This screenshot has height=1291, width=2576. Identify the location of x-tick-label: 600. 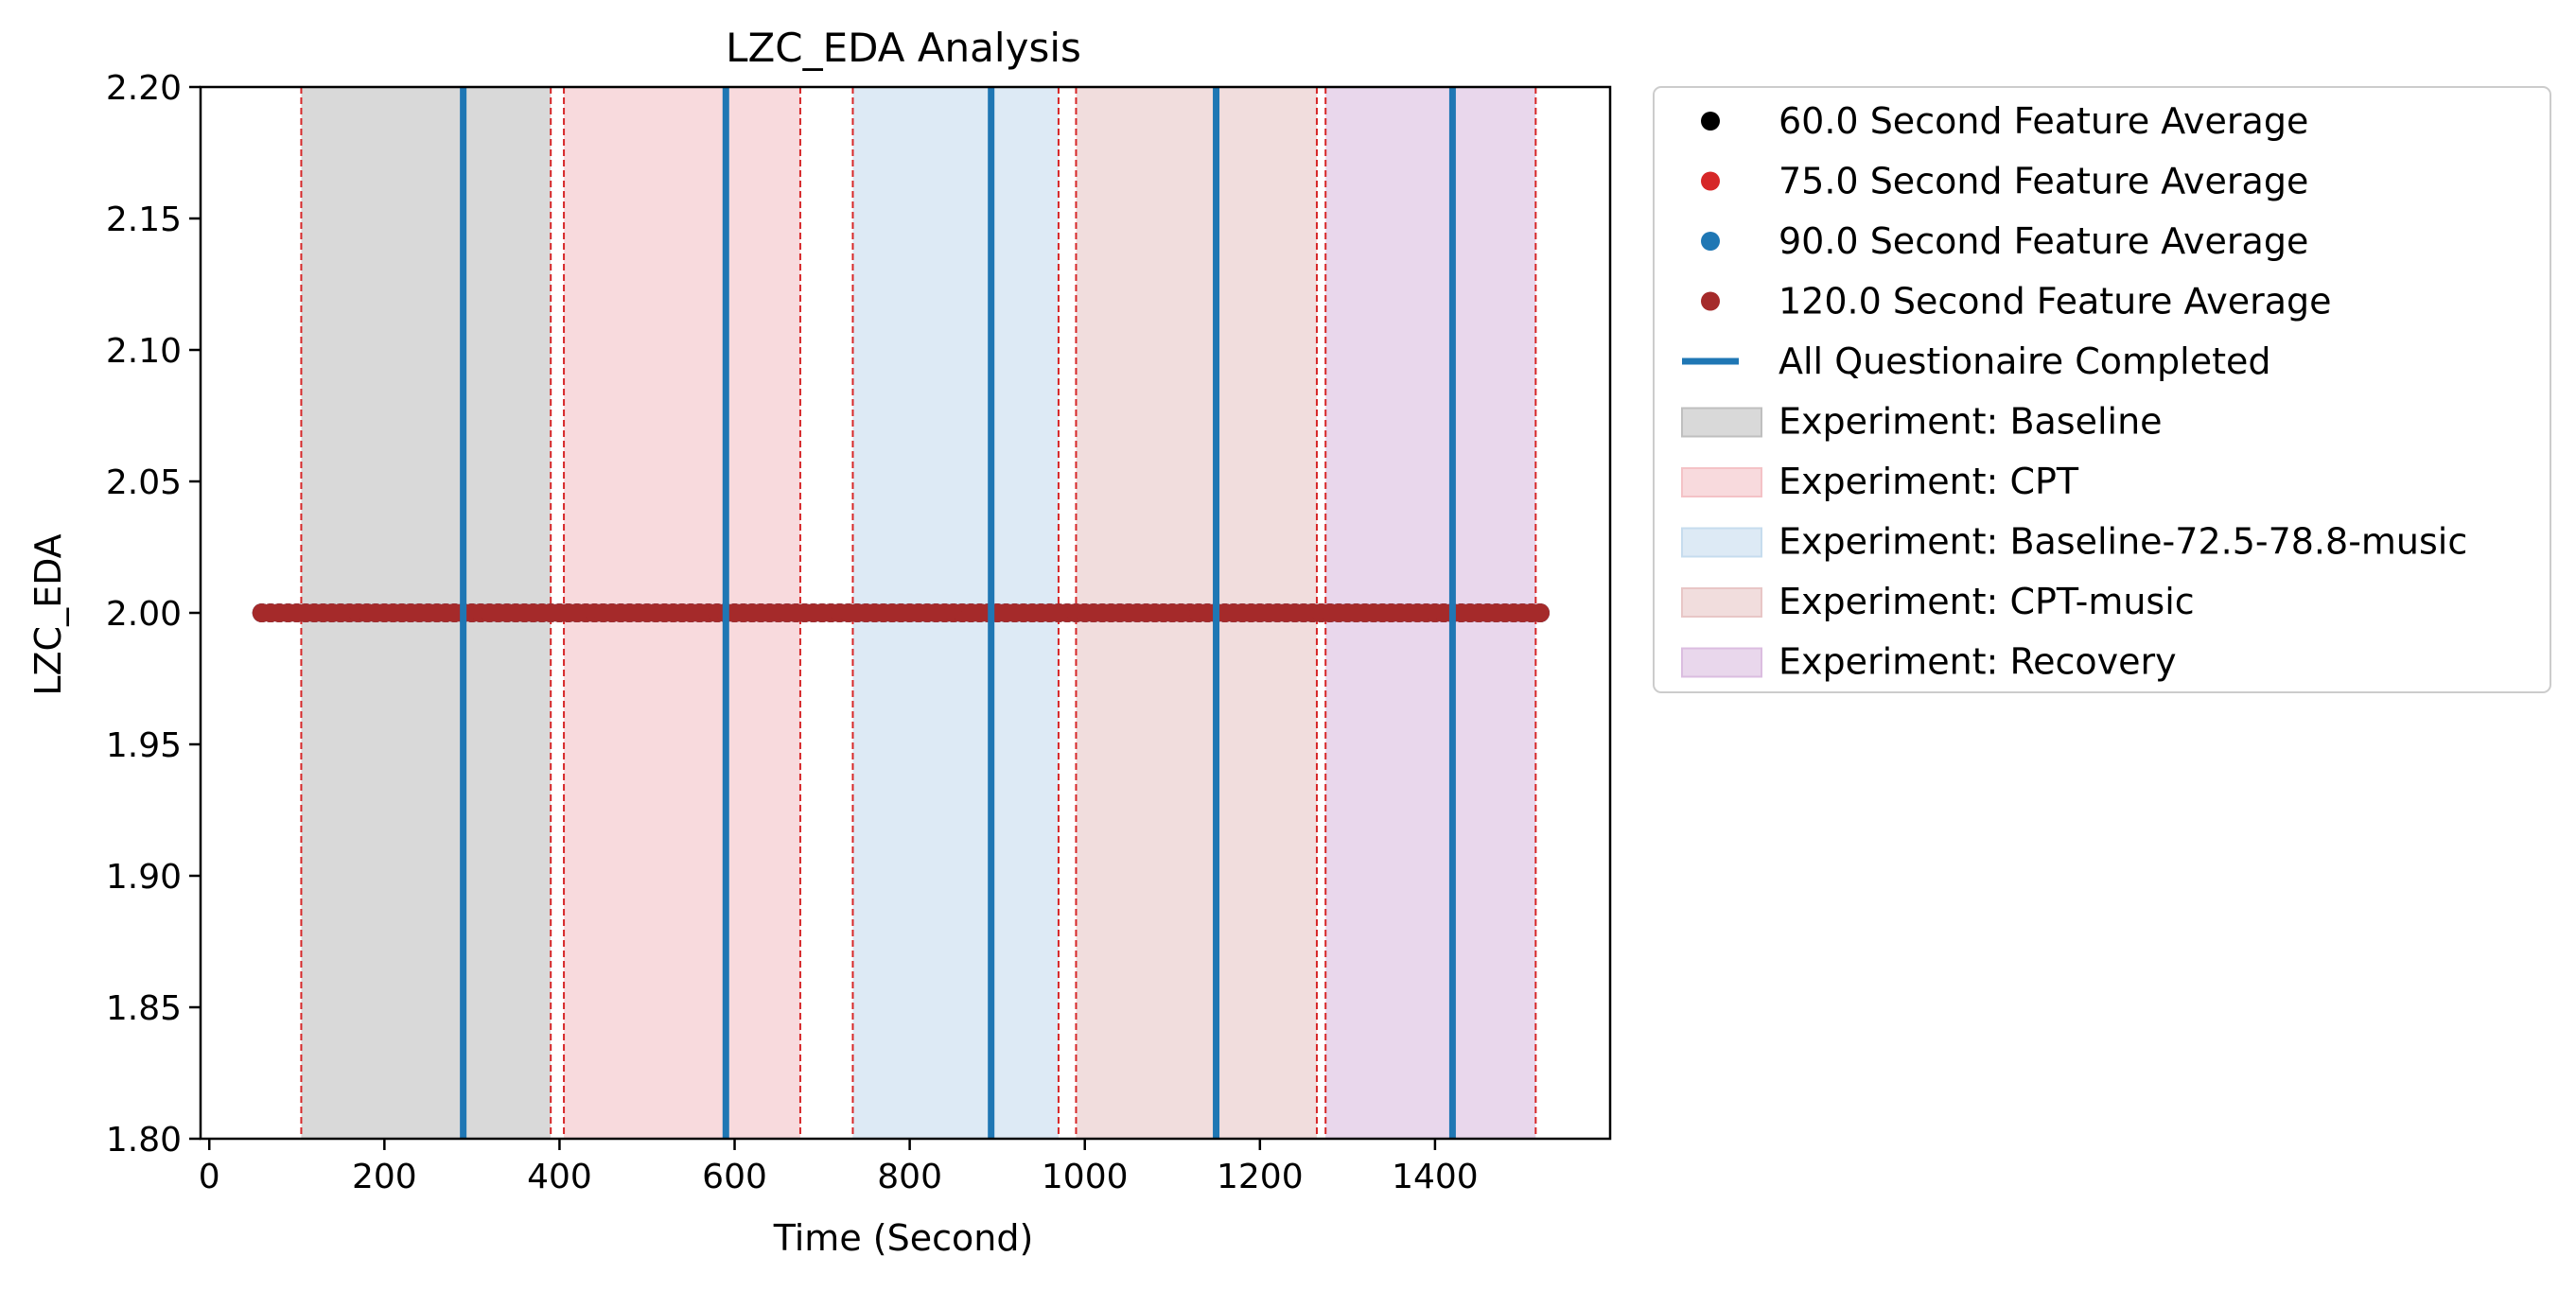
(735, 1177).